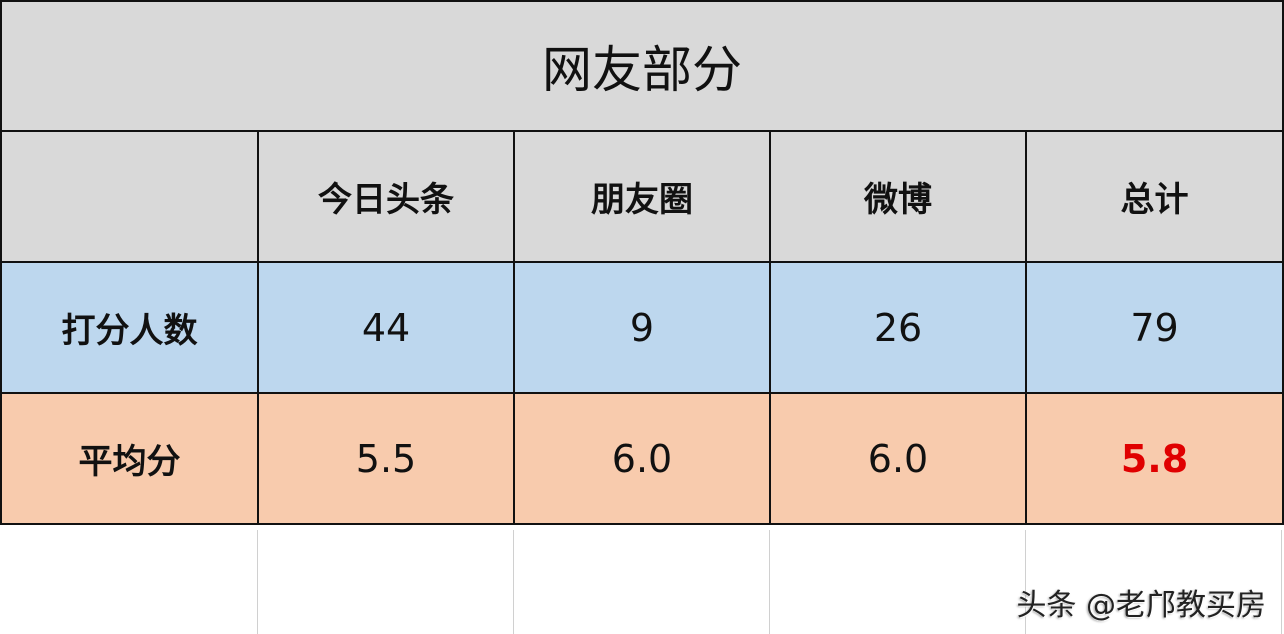 The height and width of the screenshot is (634, 1284). I want to click on header-toutiao: 今日头条, so click(386, 196).